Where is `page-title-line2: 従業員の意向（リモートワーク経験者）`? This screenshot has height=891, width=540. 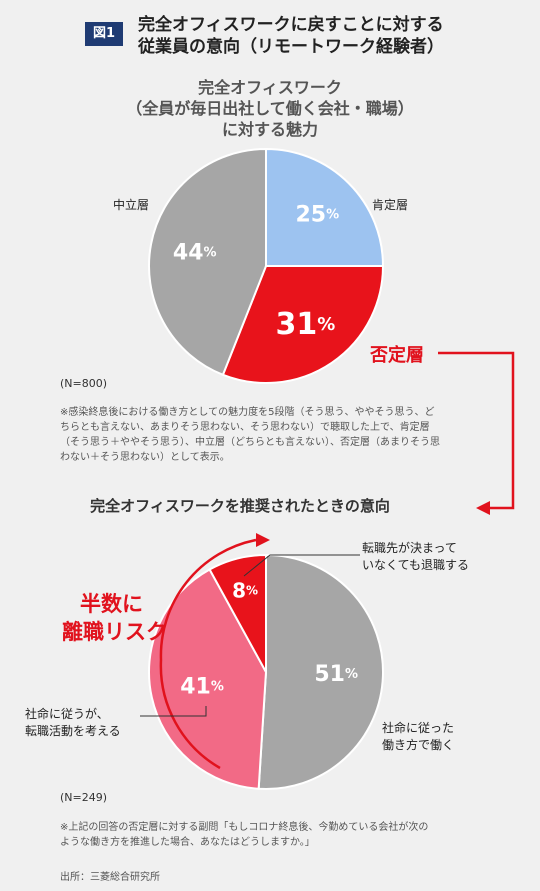 page-title-line2: 従業員の意向（リモートワーク経験者） is located at coordinates (291, 47).